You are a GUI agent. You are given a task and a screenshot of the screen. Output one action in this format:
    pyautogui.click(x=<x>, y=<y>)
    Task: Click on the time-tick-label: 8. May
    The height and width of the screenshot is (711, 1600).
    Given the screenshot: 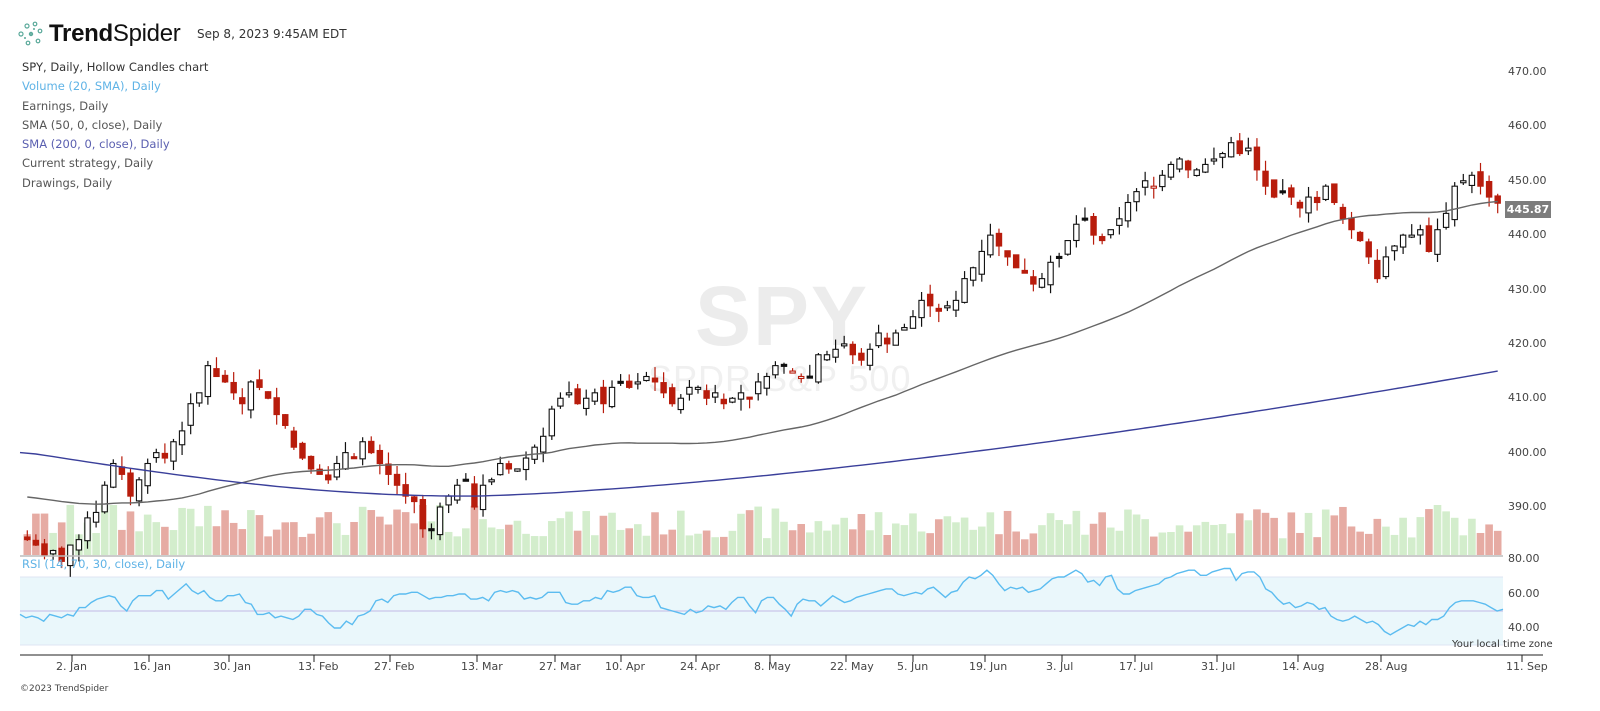 What is the action you would take?
    pyautogui.click(x=772, y=666)
    